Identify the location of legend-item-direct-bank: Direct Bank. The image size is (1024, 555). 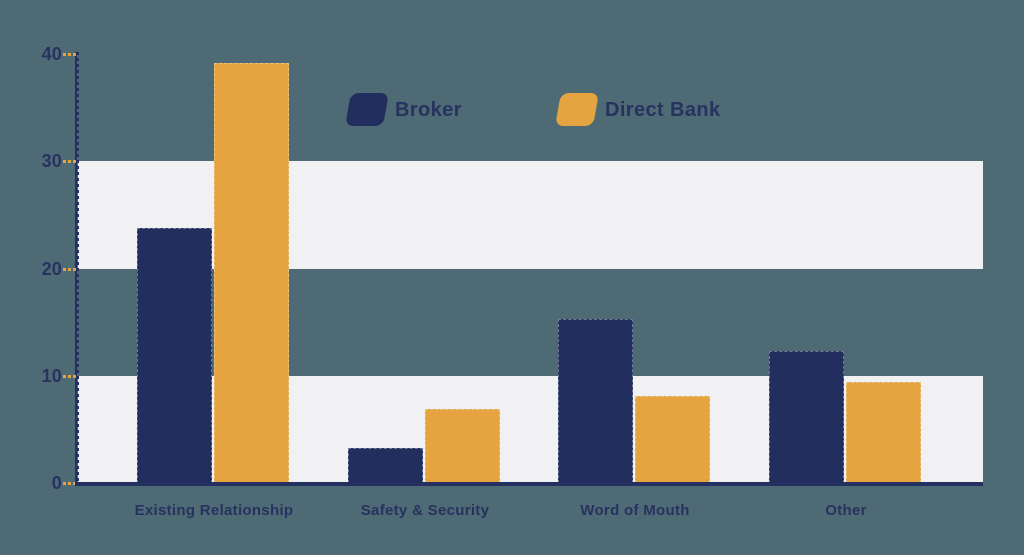
(638, 109).